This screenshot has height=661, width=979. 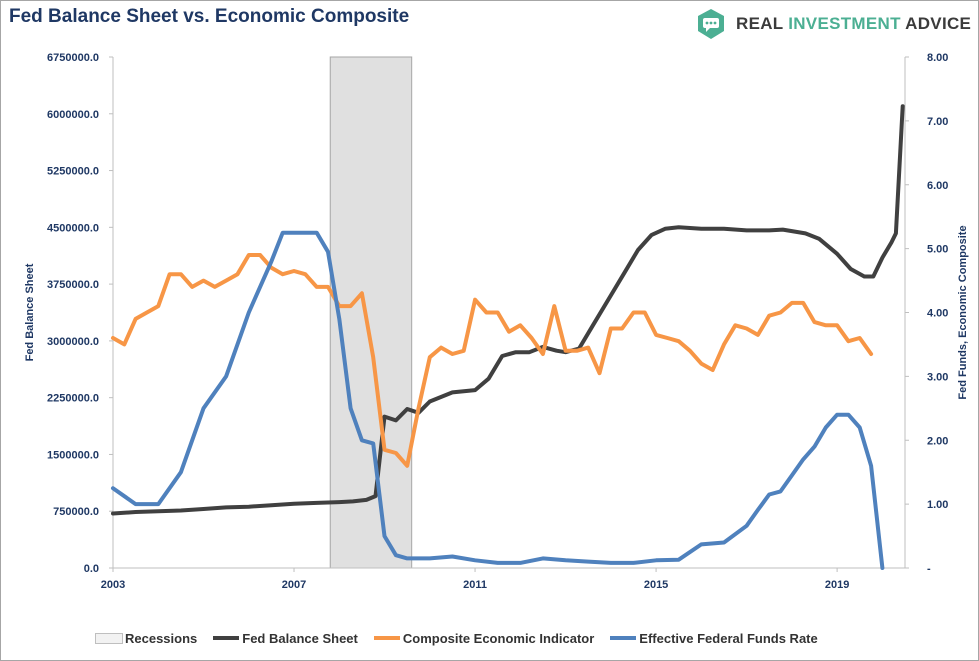 I want to click on legend-swatch-recessions, so click(x=109, y=638).